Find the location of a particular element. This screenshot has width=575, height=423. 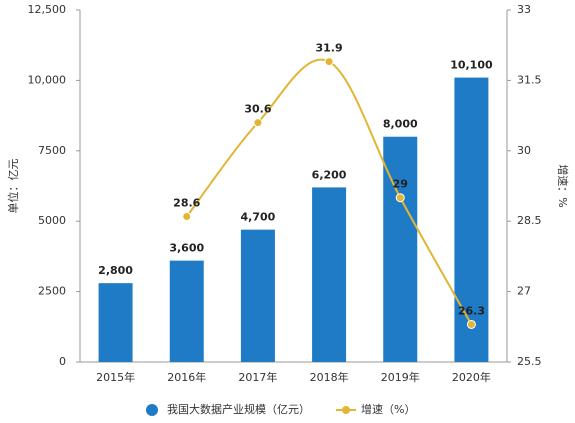

y-tick-label: 12,500 is located at coordinates (47, 9).